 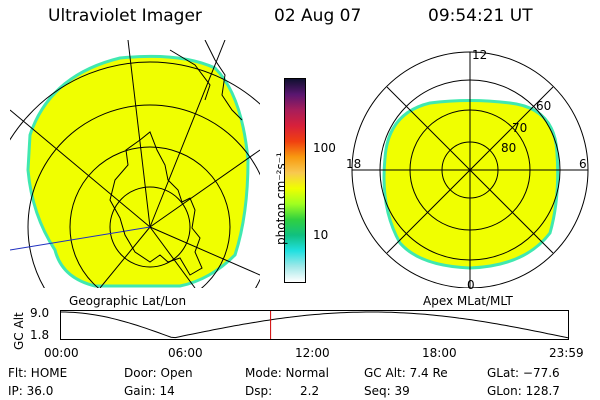 I want to click on colorbar-tick-10: 10, so click(x=321, y=235).